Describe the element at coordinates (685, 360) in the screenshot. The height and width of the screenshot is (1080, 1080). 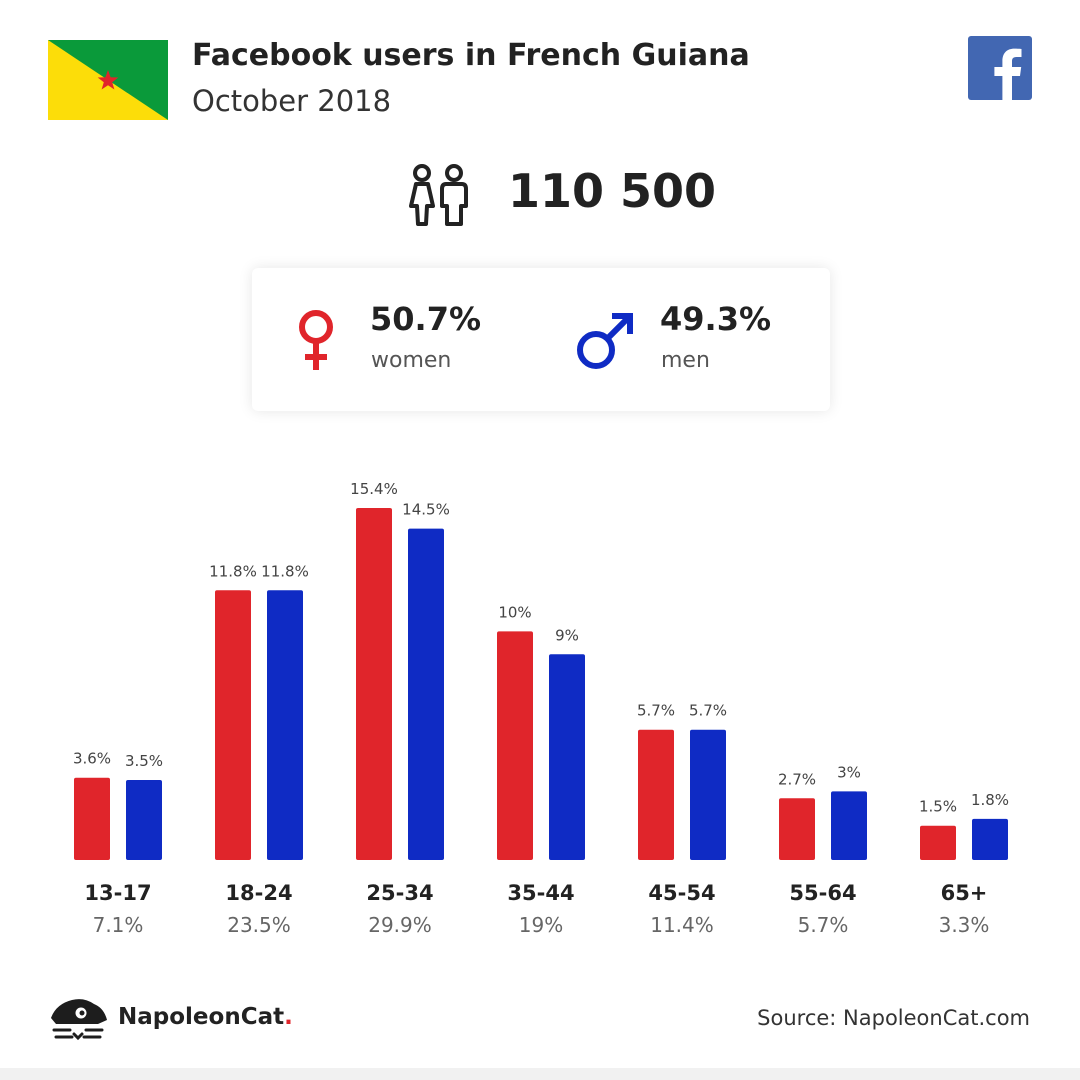
I see `men-label: men` at that location.